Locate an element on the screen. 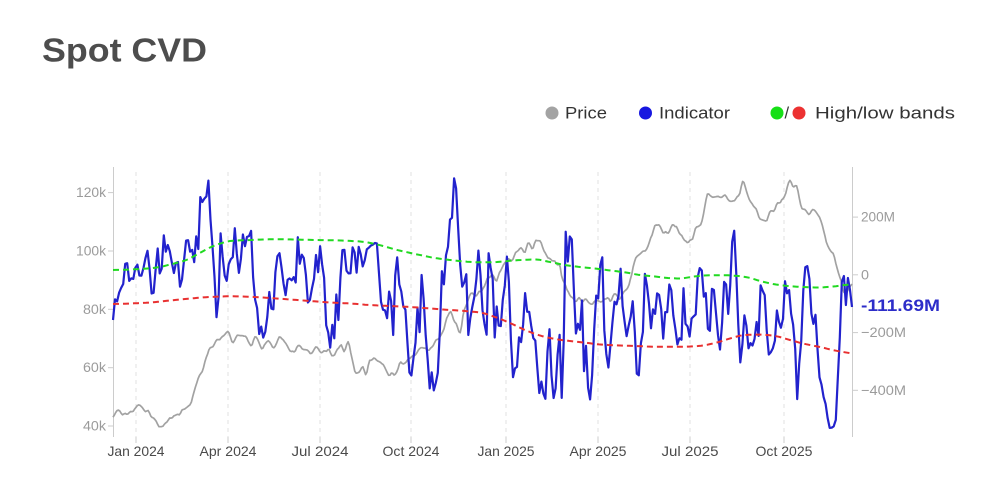 Image resolution: width=992 pixels, height=501 pixels. svg-text: -111.69M is located at coordinates (900, 305).